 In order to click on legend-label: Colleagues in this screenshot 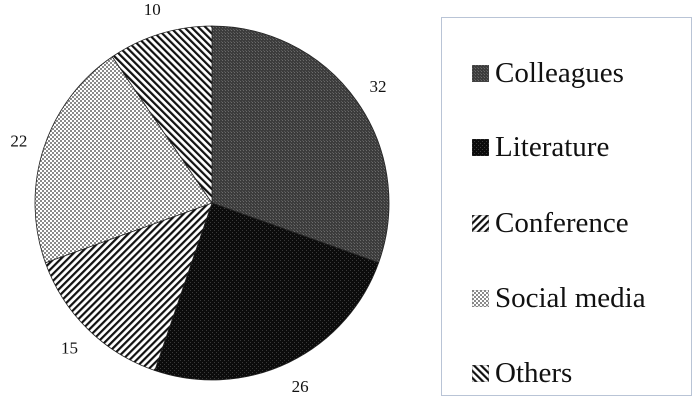, I will do `click(559, 72)`.